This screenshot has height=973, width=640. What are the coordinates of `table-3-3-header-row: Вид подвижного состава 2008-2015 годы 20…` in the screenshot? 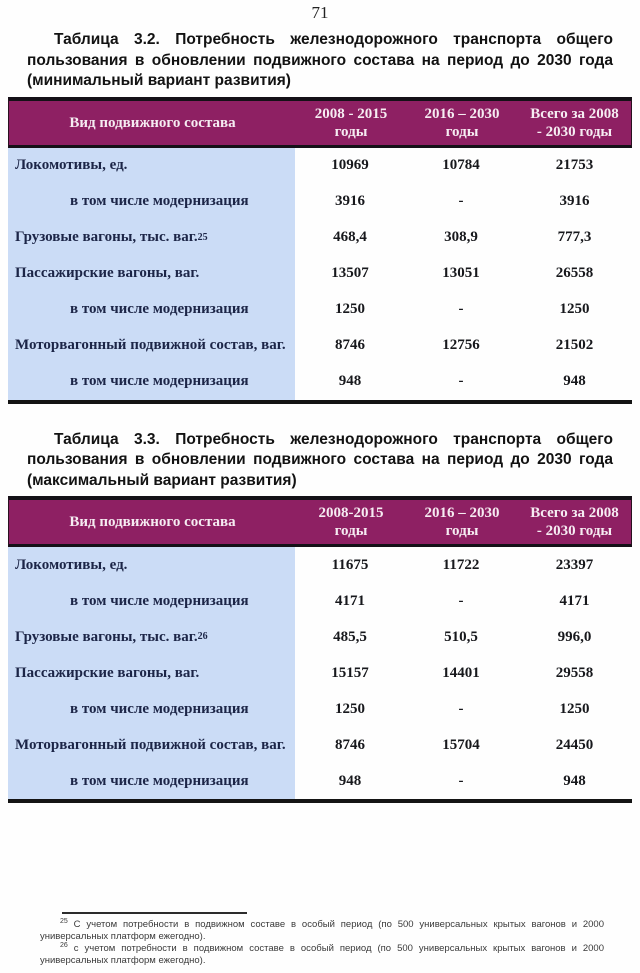 It's located at (320, 521).